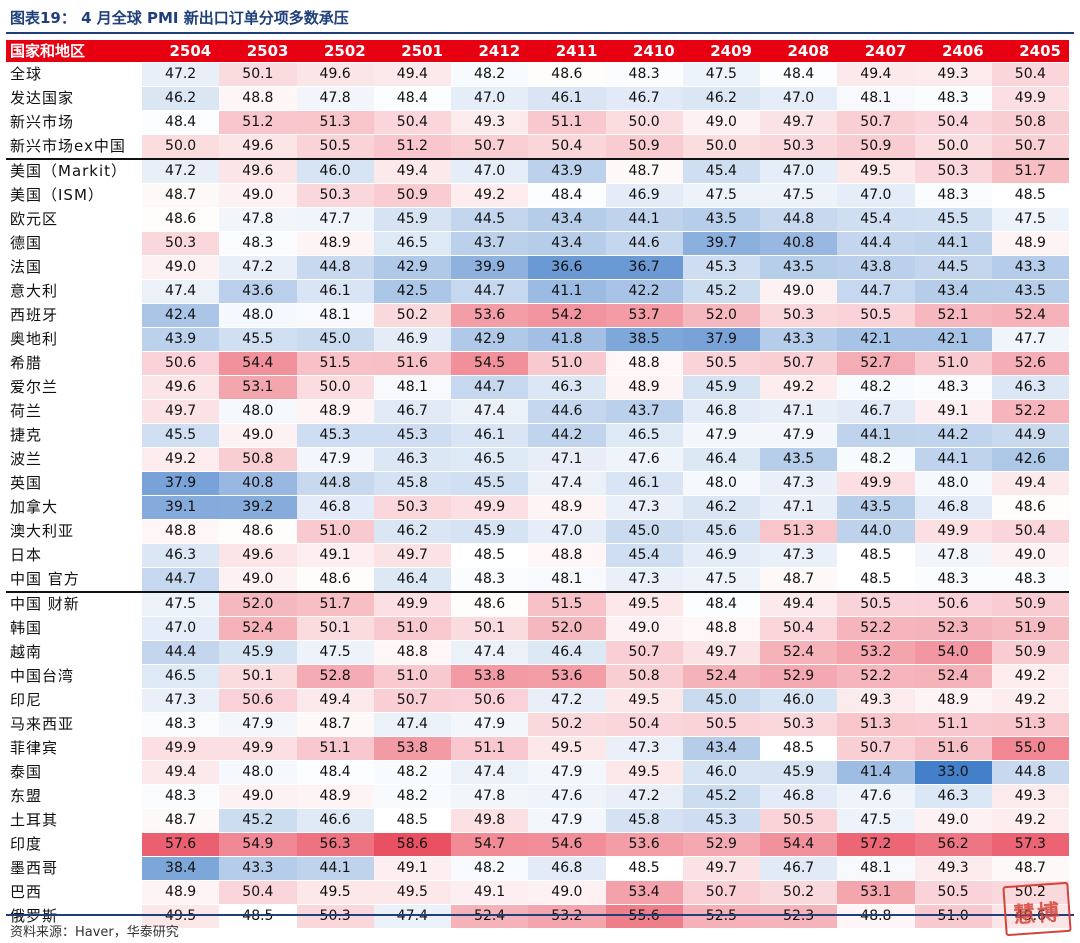 The width and height of the screenshot is (1080, 943). Describe the element at coordinates (74, 628) in the screenshot. I see `row-label: 韩国` at that location.